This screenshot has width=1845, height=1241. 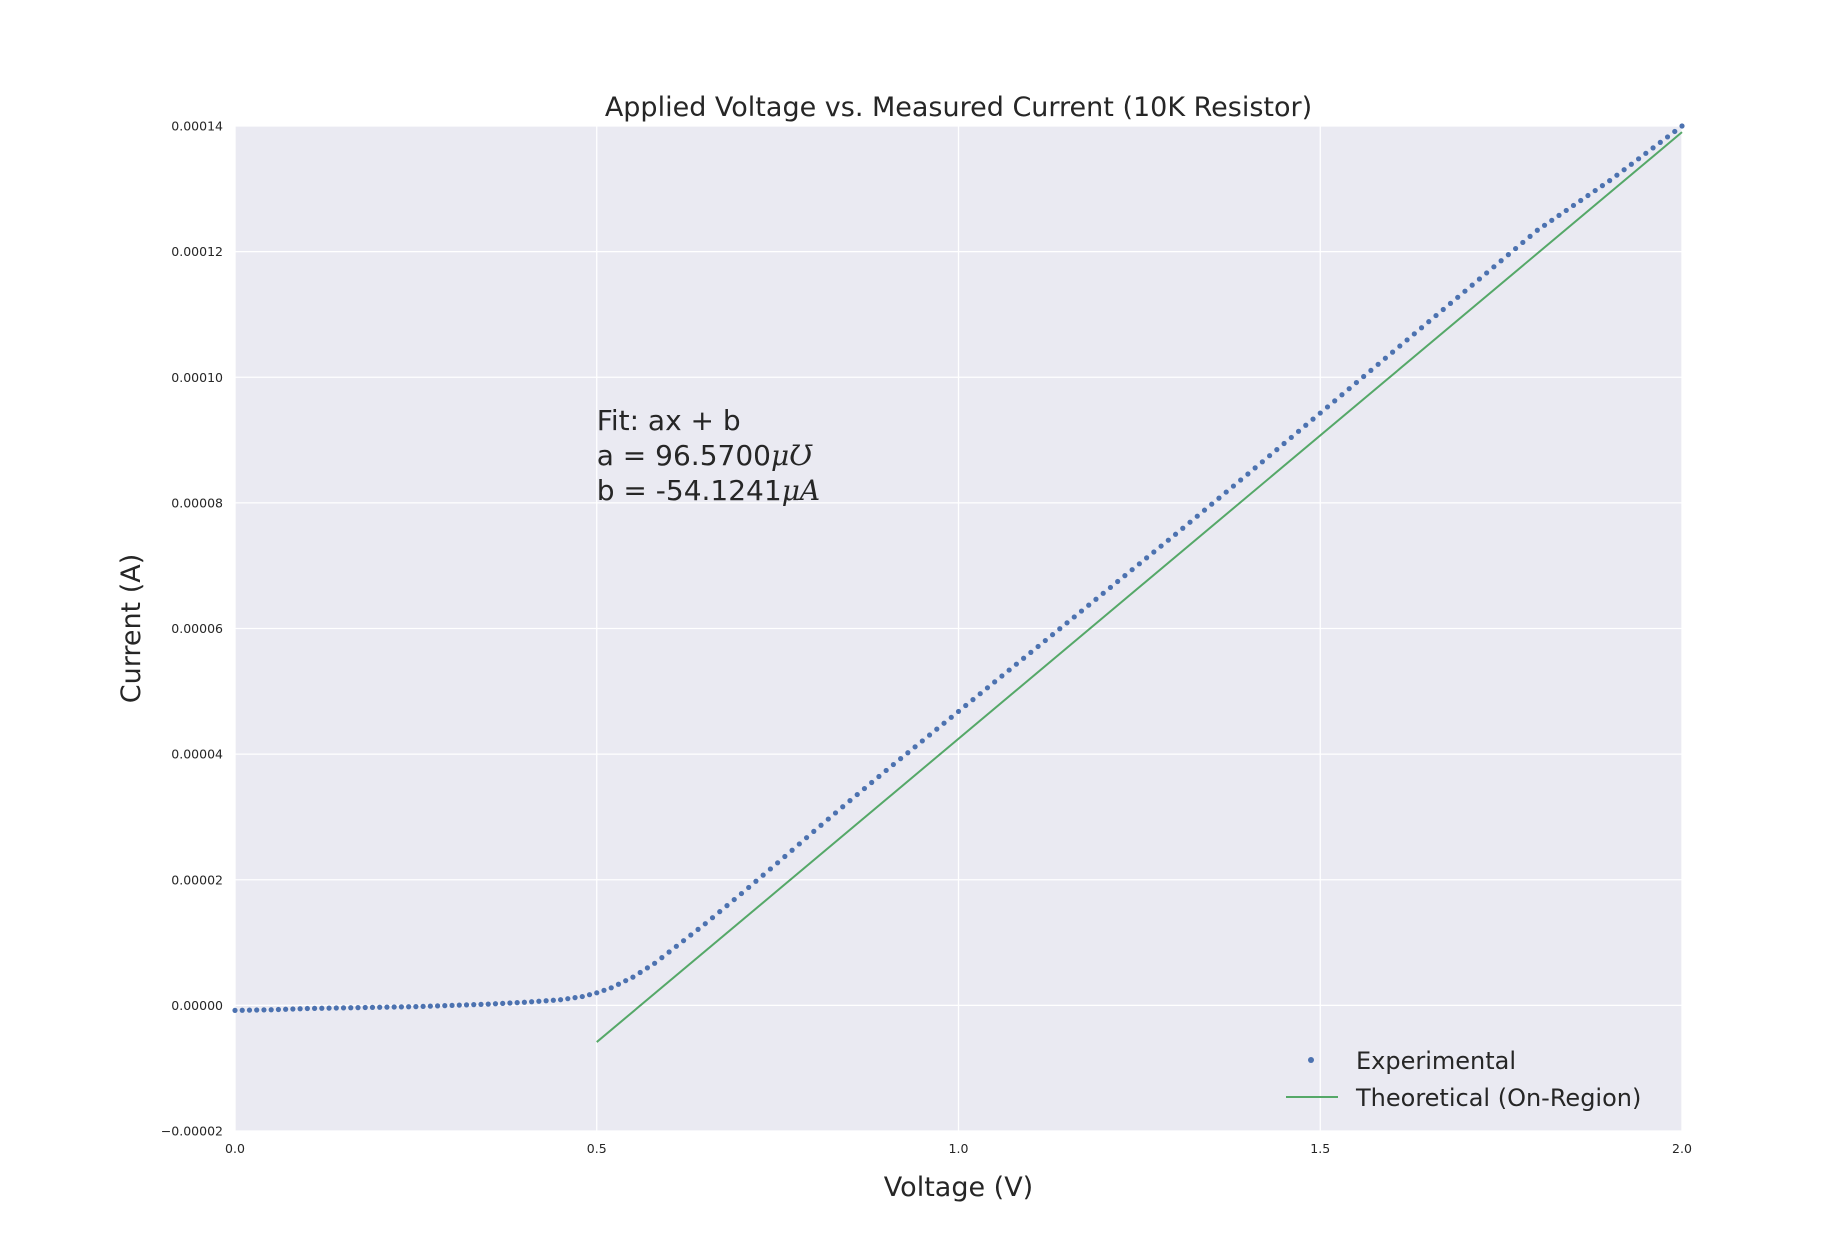 I want to click on x-tick-label: 1.5, so click(x=1320, y=1148).